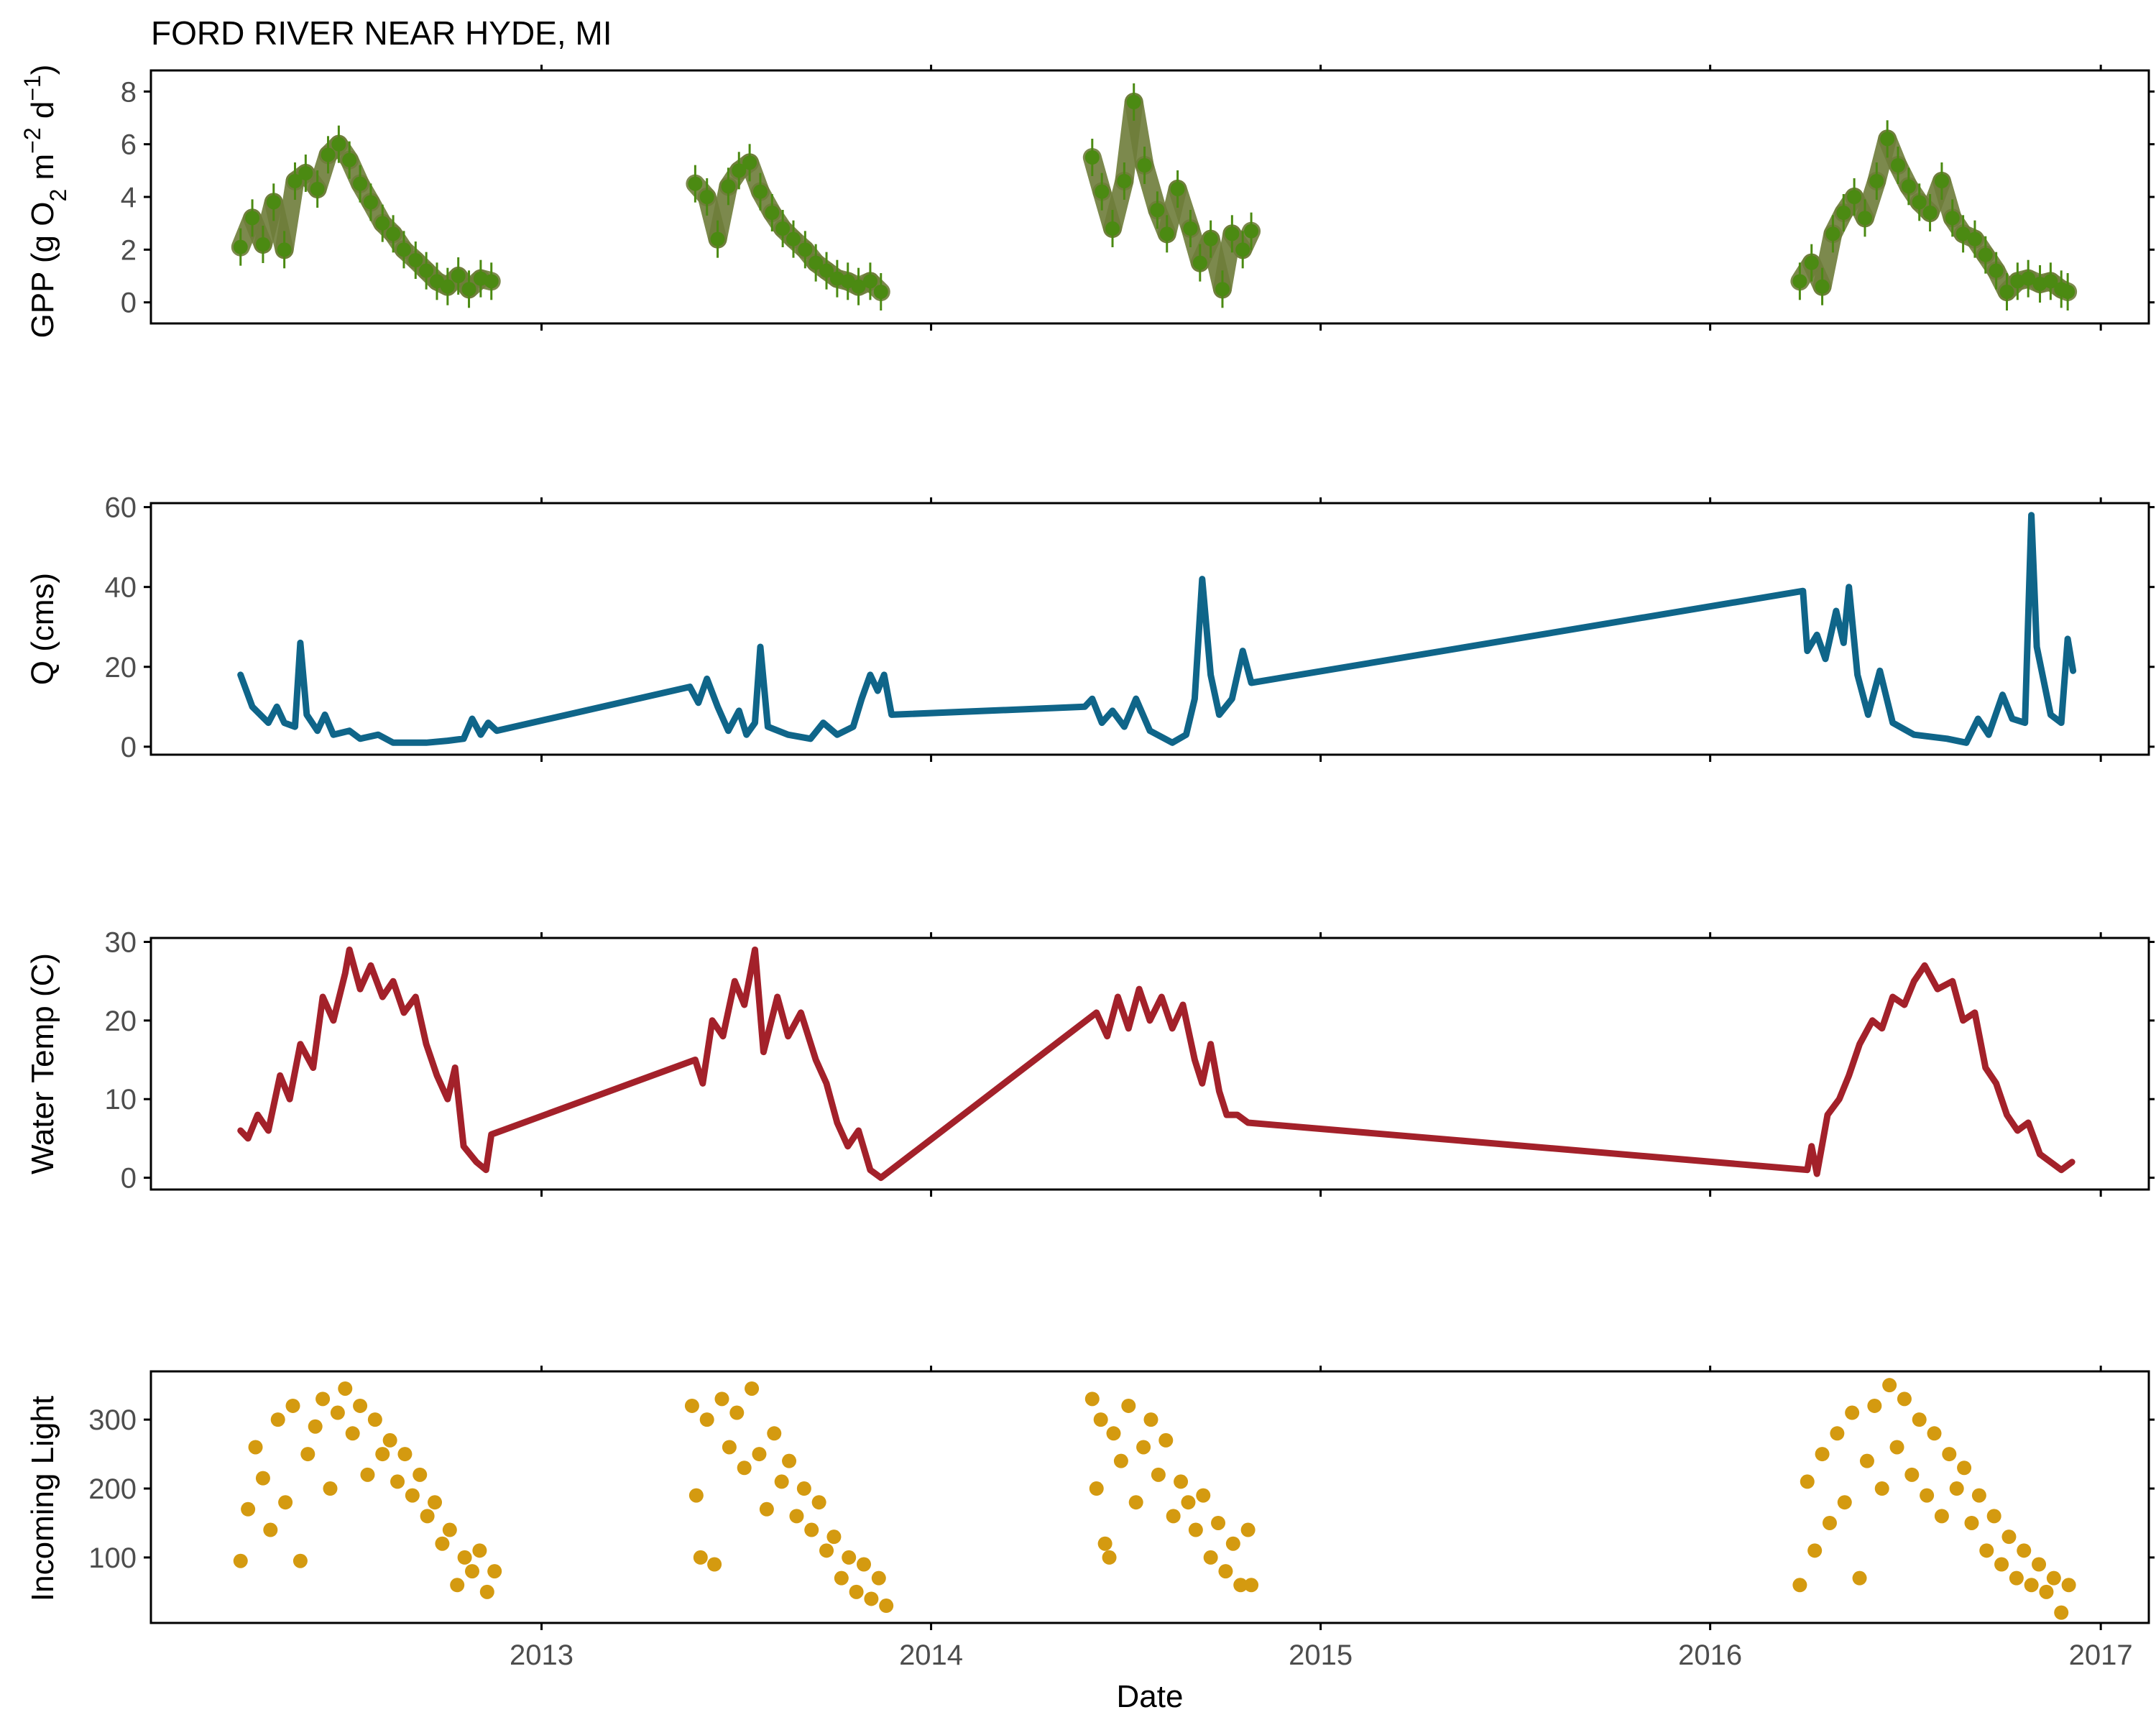 The width and height of the screenshot is (2156, 1725). Describe the element at coordinates (129, 303) in the screenshot. I see `y-tick-label: 0` at that location.